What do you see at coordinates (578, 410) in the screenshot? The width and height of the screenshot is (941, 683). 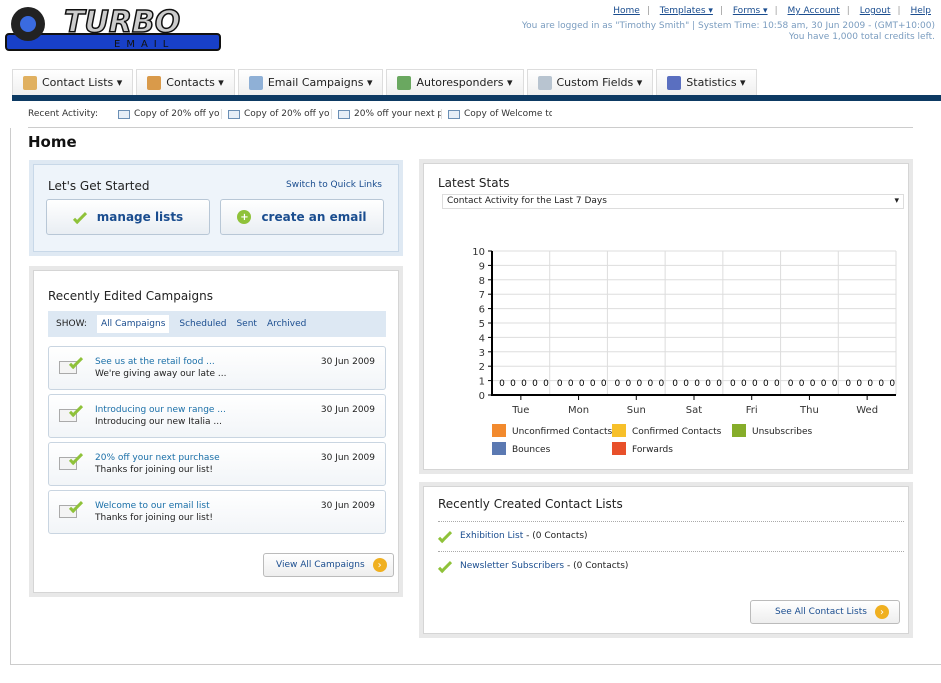 I see `x-tick-label: Mon` at bounding box center [578, 410].